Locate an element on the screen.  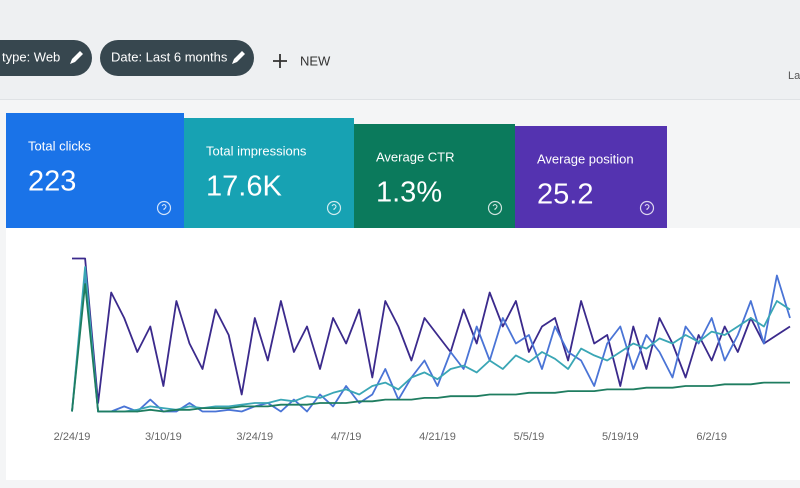
x-tick-label: 3/10/19 is located at coordinates (163, 437).